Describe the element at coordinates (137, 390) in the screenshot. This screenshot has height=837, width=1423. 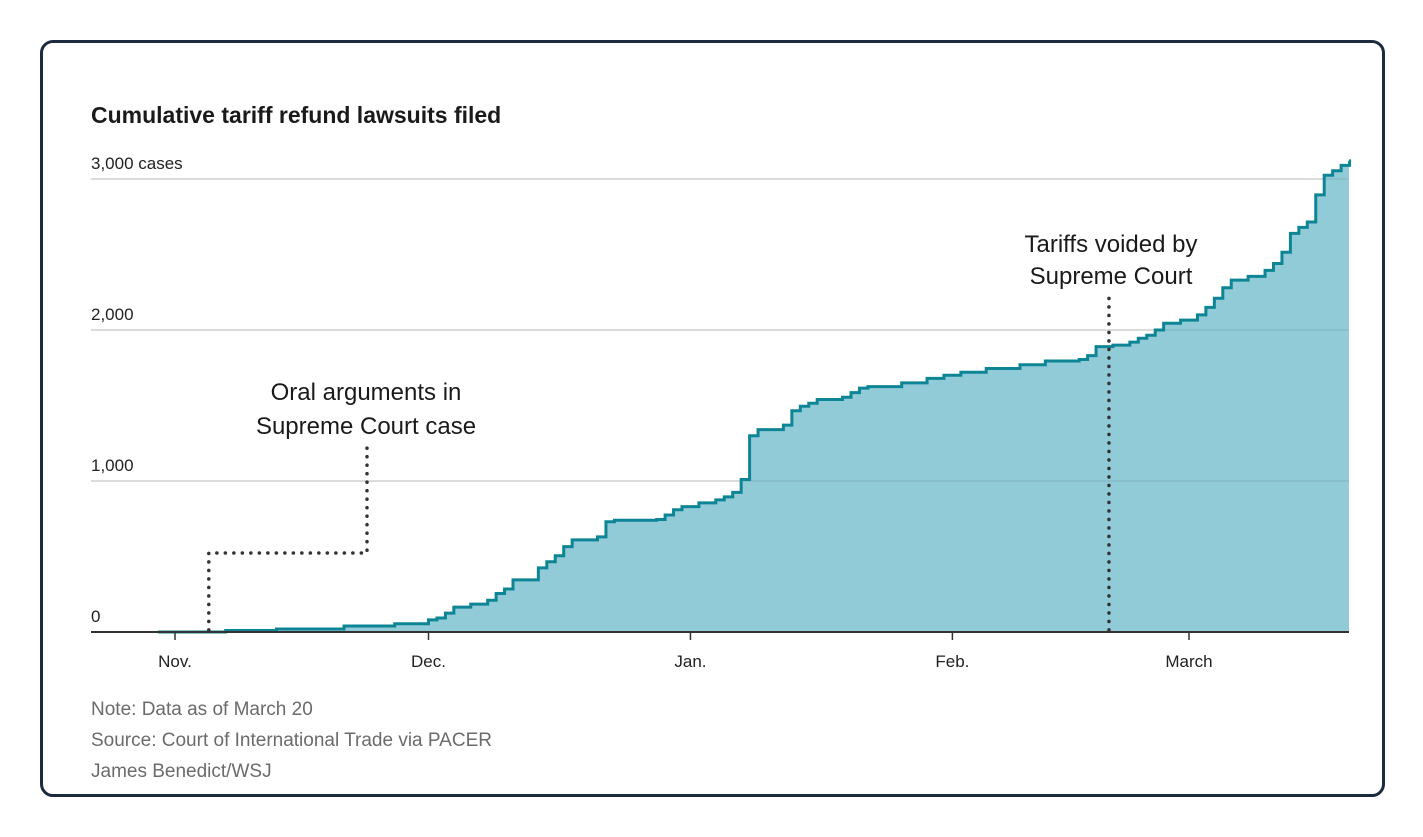
I see `y-axis-labels: 0 1,000 2,000 3,000 cases` at that location.